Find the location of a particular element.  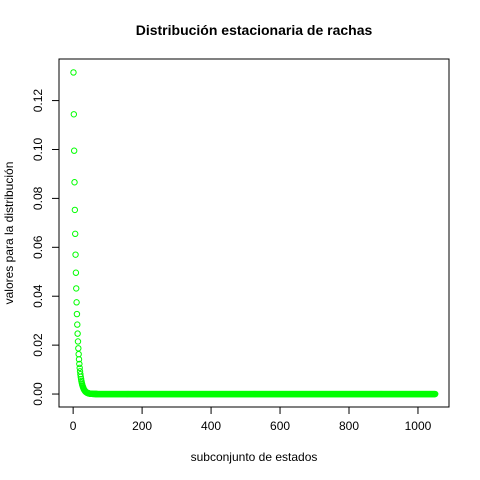

y-tick-label: 0.04 is located at coordinates (38, 296).